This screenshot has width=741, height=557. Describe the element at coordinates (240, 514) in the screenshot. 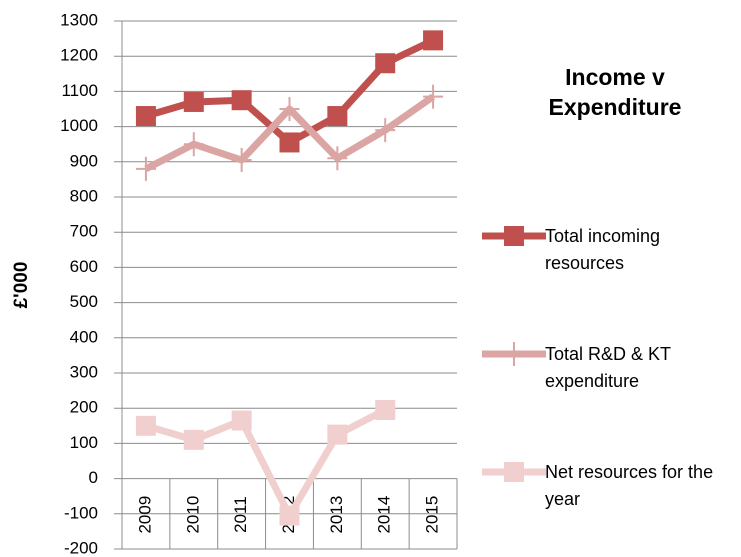

I see `x-tick-label: 2011` at that location.